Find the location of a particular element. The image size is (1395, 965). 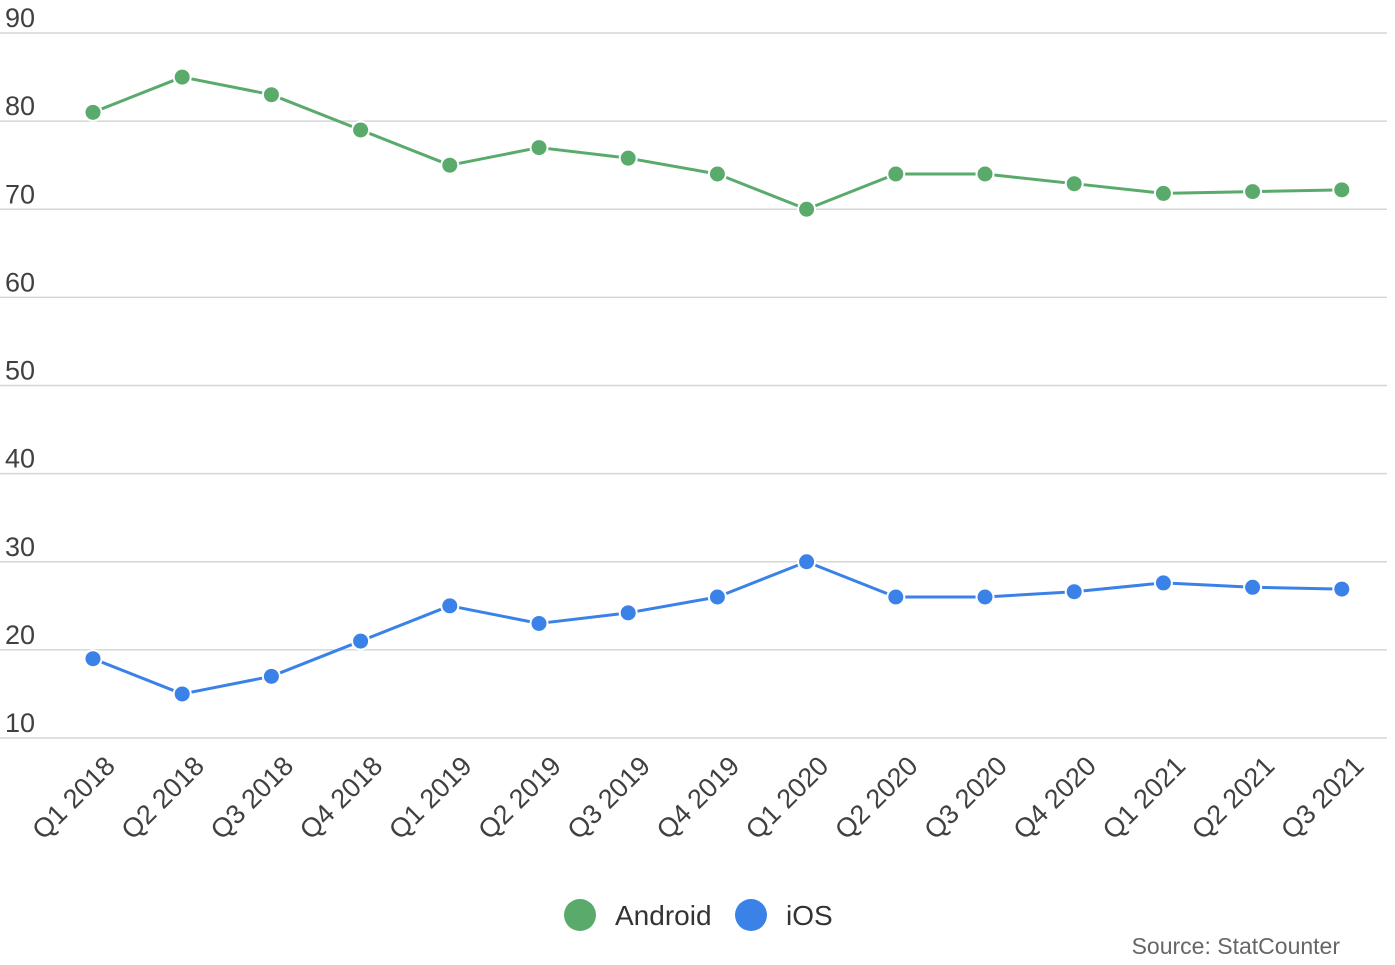

x-tick-label: Q2 2019 is located at coordinates (519, 798).